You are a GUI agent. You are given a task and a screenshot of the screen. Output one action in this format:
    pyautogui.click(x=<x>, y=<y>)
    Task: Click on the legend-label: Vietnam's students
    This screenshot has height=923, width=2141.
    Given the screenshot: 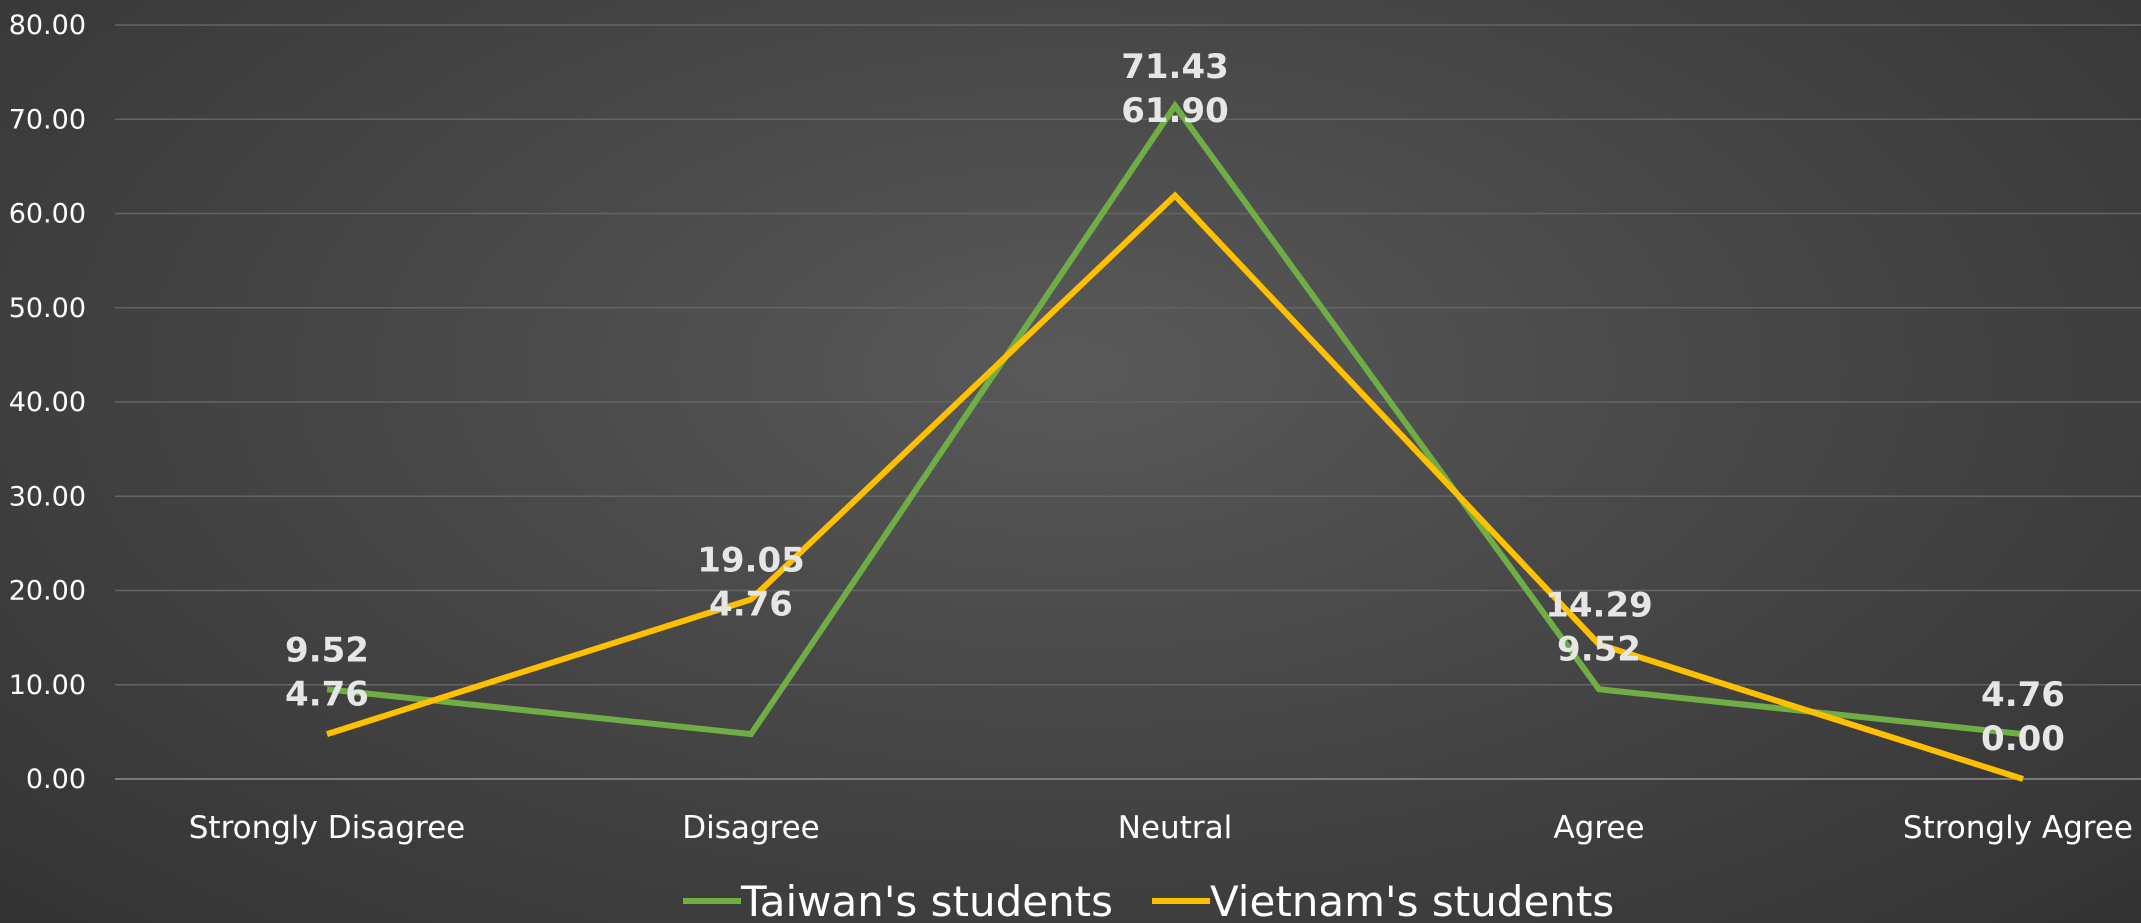 What is the action you would take?
    pyautogui.click(x=1412, y=900)
    